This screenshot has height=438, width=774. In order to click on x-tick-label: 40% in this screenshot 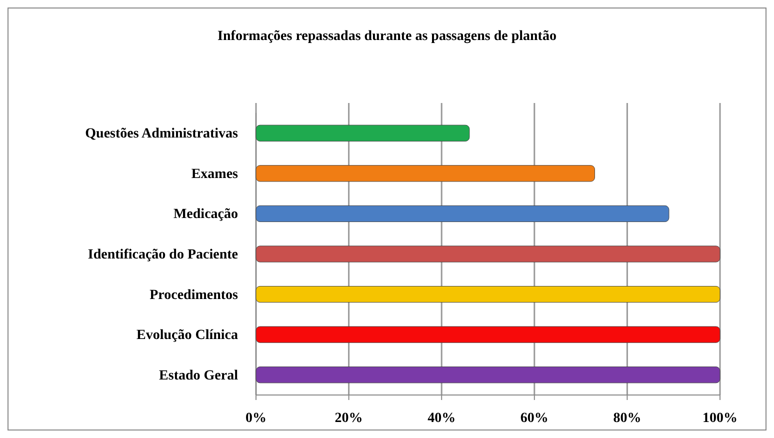, I will do `click(442, 418)`.